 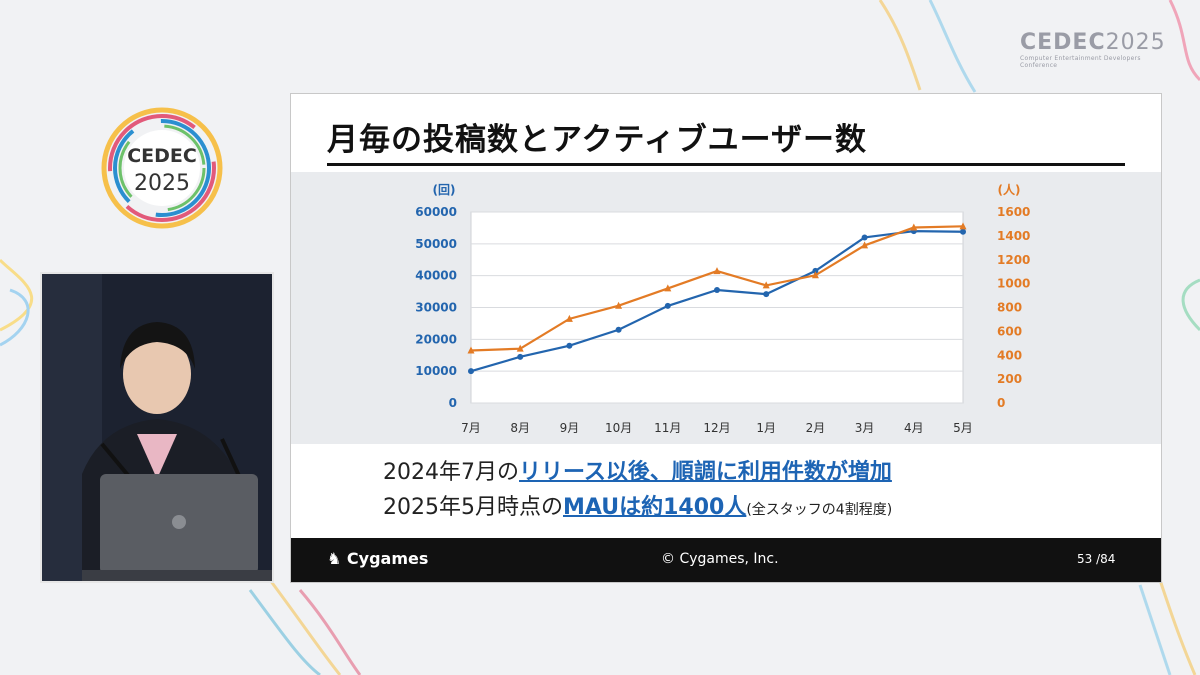 What do you see at coordinates (387, 558) in the screenshot?
I see `footer-brand: Cygames` at bounding box center [387, 558].